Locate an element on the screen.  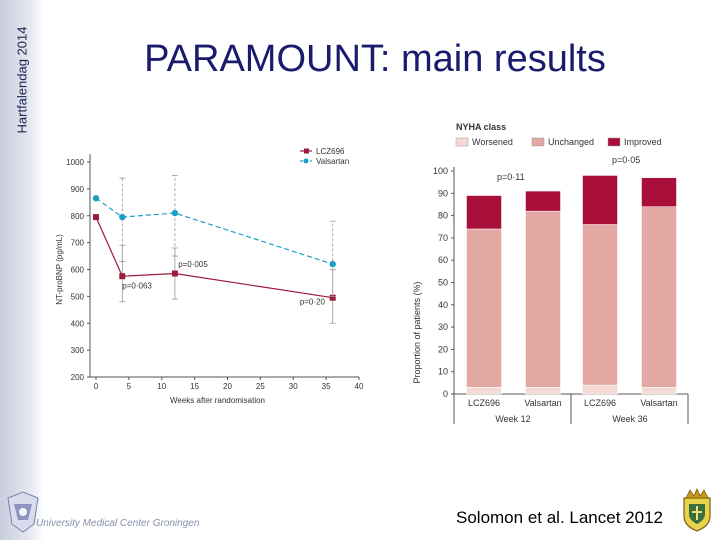
bar-chart-y-tick-label: 30 is located at coordinates (443, 327).